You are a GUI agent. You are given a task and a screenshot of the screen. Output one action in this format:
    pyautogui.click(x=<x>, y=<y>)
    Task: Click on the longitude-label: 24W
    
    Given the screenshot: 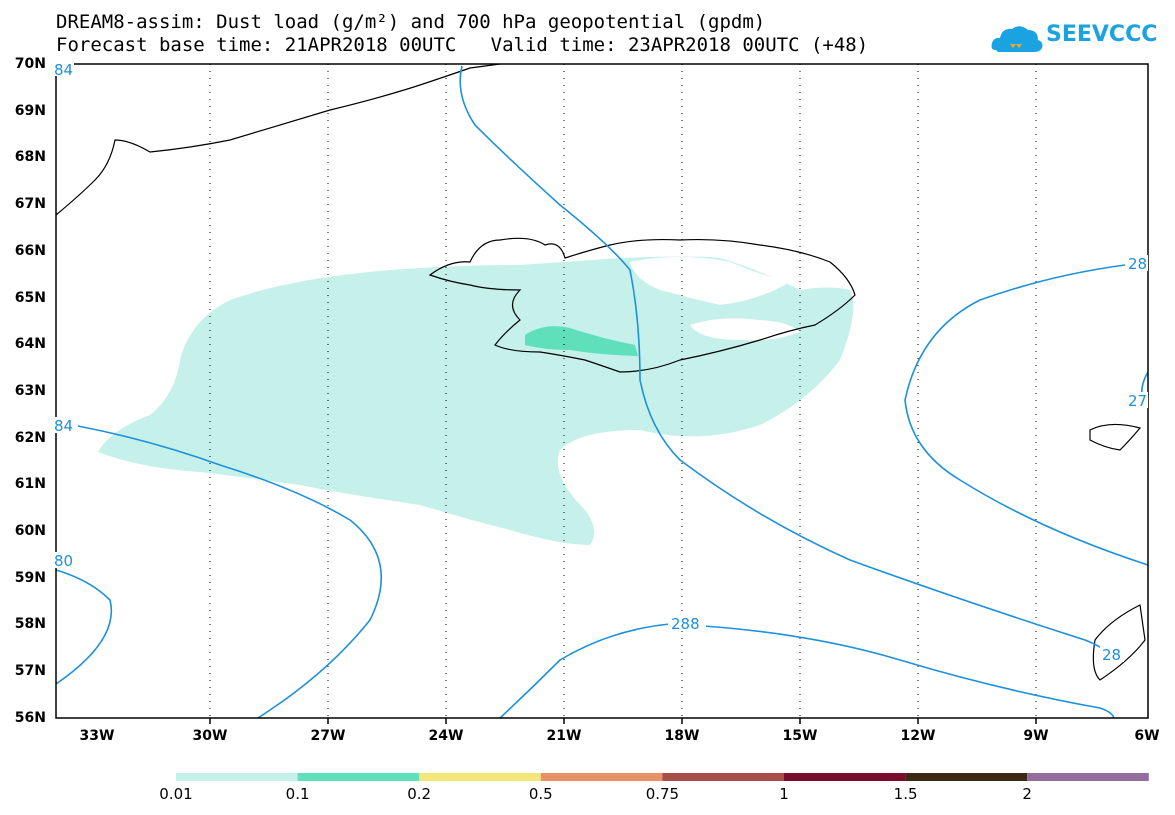 What is the action you would take?
    pyautogui.click(x=446, y=736)
    